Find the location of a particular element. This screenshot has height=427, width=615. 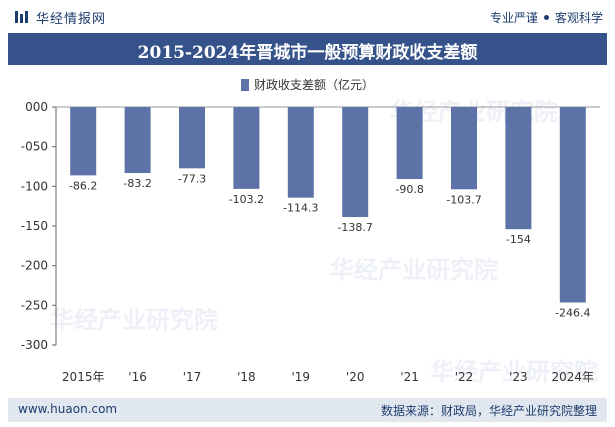

data-label: -114.3 is located at coordinates (300, 208).